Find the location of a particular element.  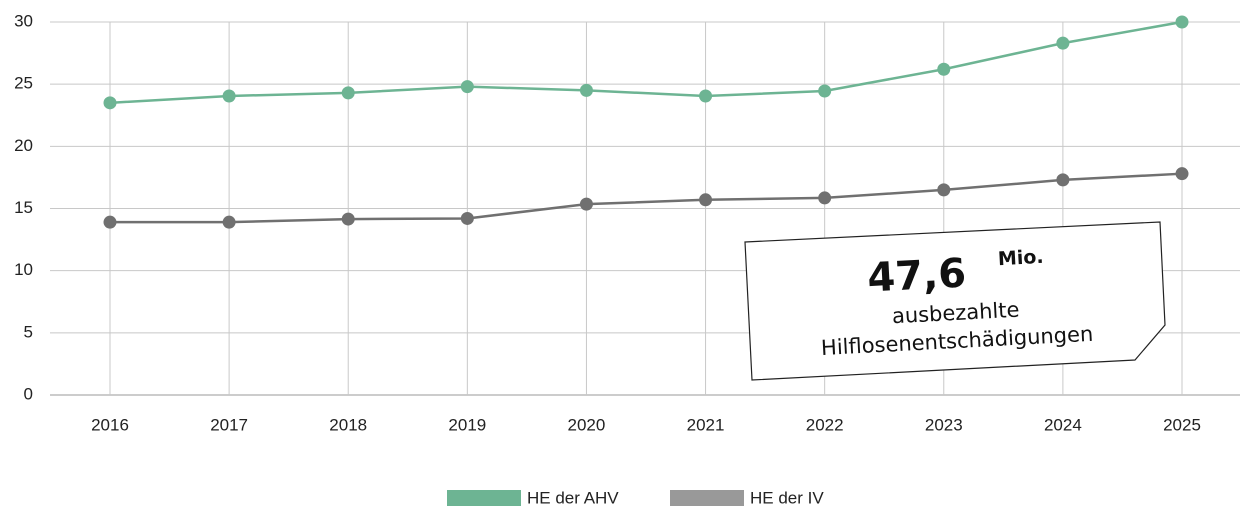

y-tick-label: 5 is located at coordinates (28, 331).